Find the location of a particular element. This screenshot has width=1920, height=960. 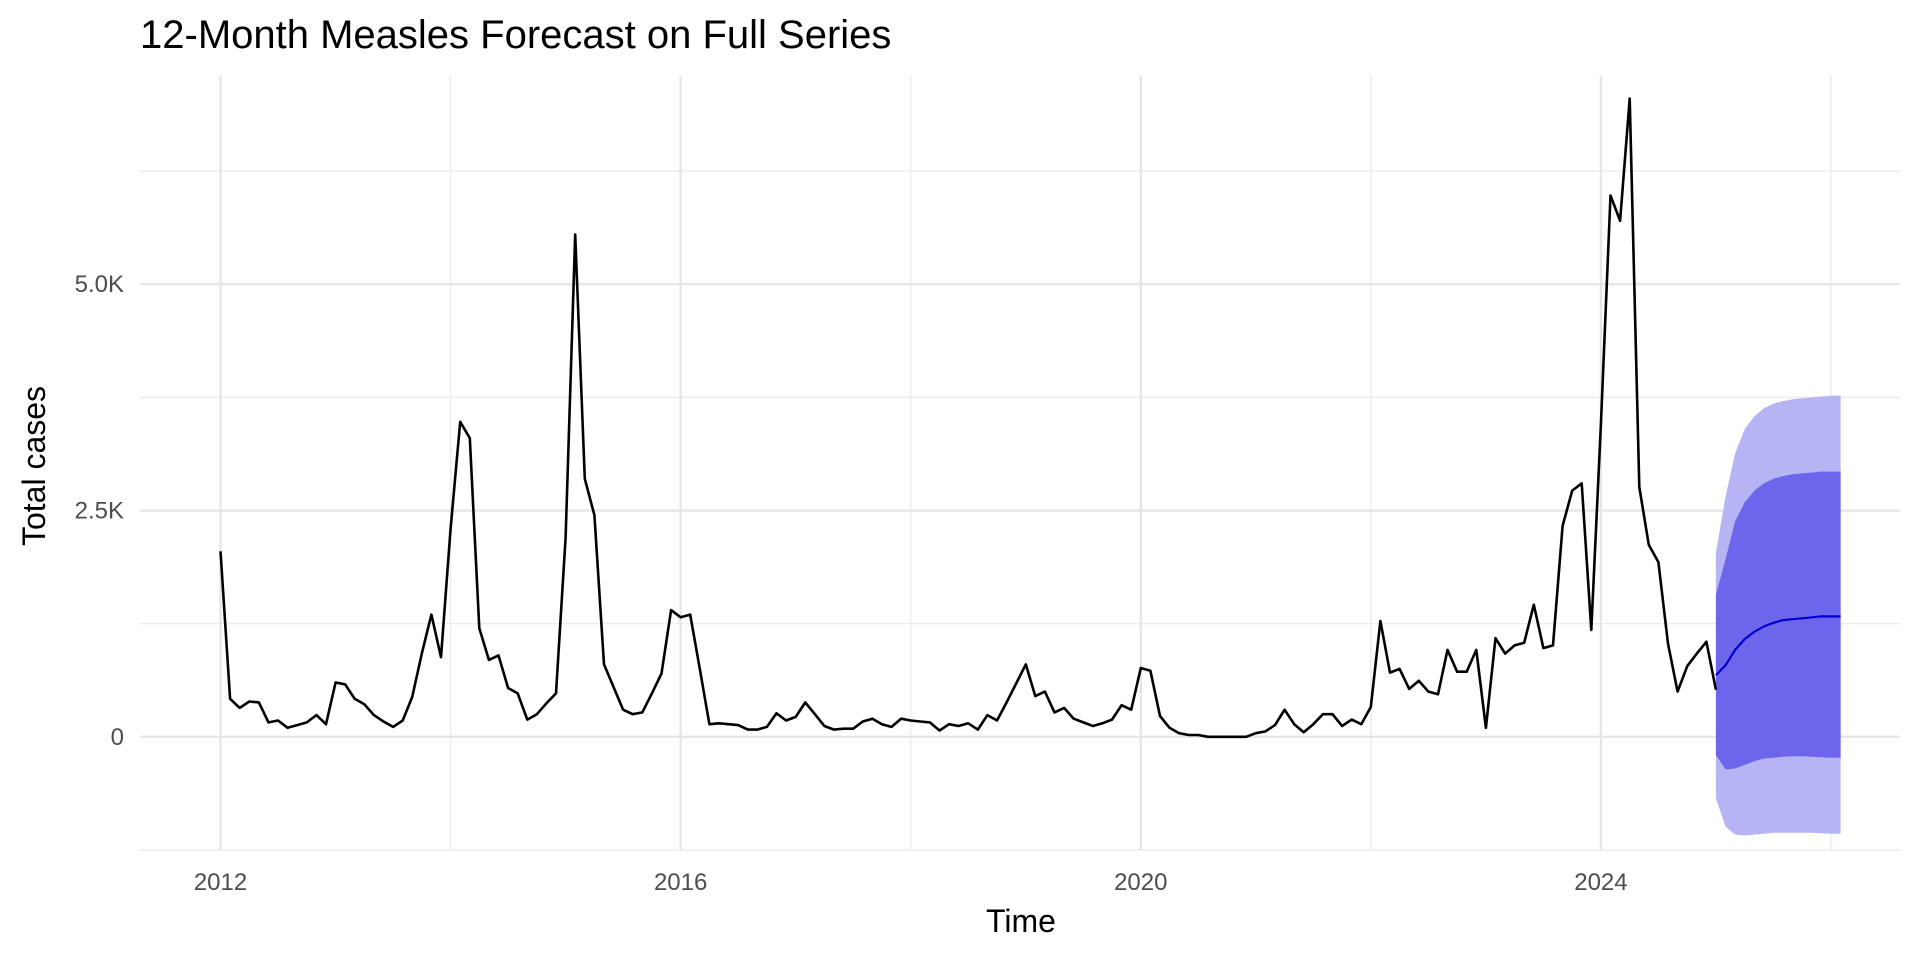

forecast-mean-line is located at coordinates (1778, 646).